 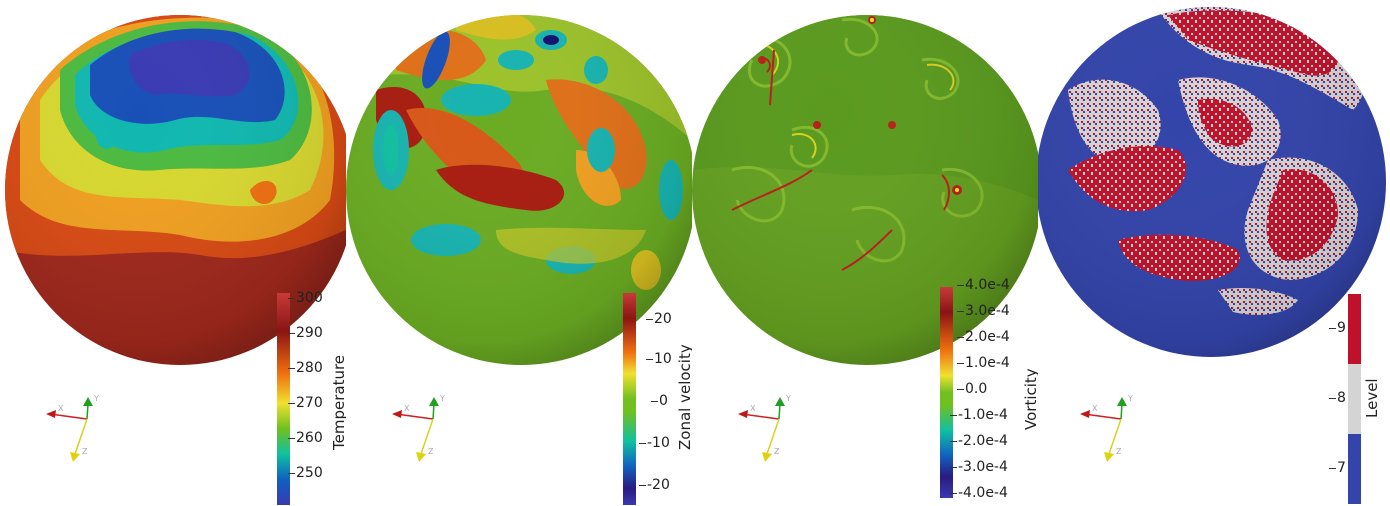 I want to click on zonal-velocity-colorbar-title: Zonal velocity, so click(x=684, y=397).